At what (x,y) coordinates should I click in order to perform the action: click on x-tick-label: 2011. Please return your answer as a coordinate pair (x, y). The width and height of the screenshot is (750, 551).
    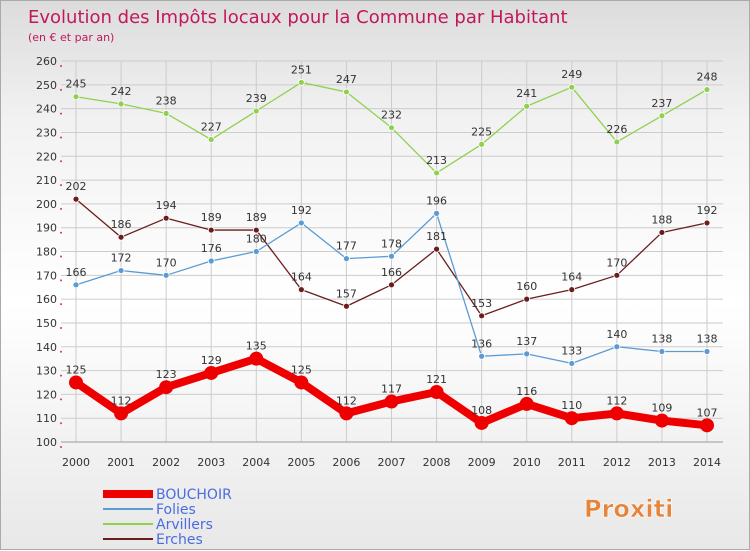
    Looking at the image, I should click on (572, 462).